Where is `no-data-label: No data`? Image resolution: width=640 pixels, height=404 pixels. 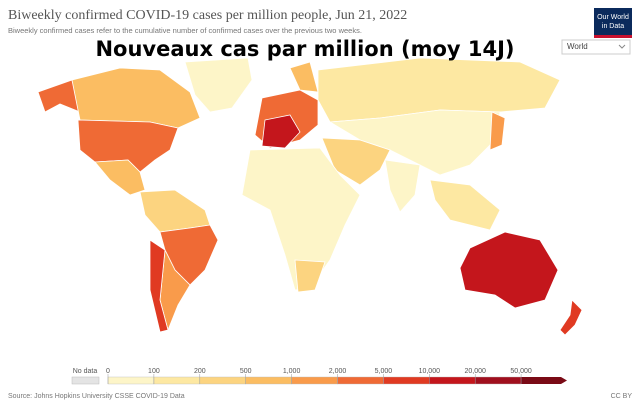
no-data-label: No data is located at coordinates (85, 371).